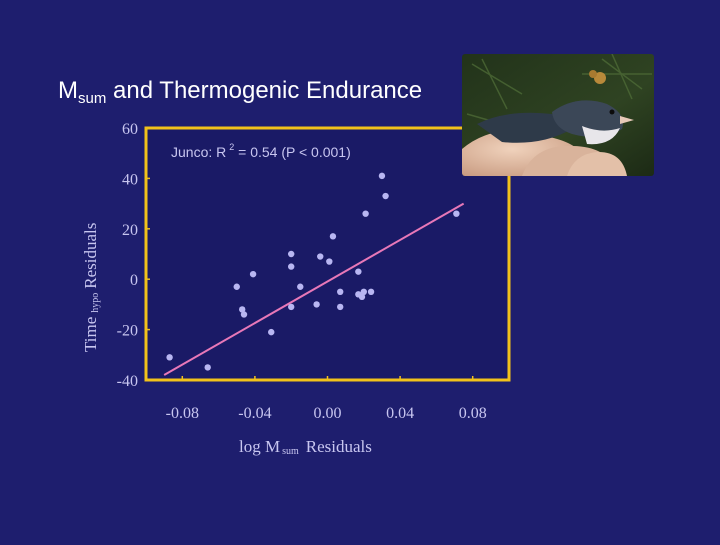 This screenshot has width=720, height=545. I want to click on junco-photo, so click(558, 115).